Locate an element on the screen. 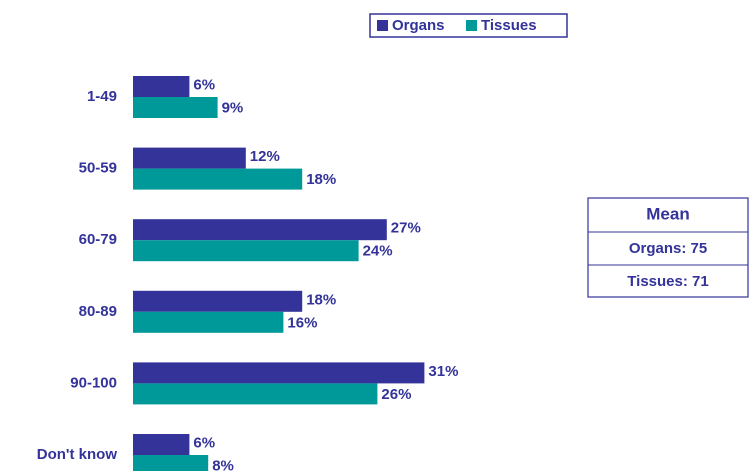 The width and height of the screenshot is (751, 471). value-label: 31% is located at coordinates (443, 371).